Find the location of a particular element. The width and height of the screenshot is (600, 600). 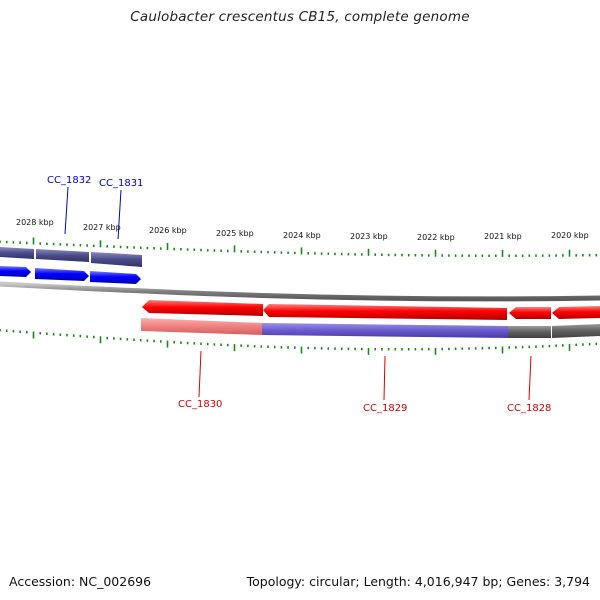

scale-label: 2024 kbp is located at coordinates (302, 235).